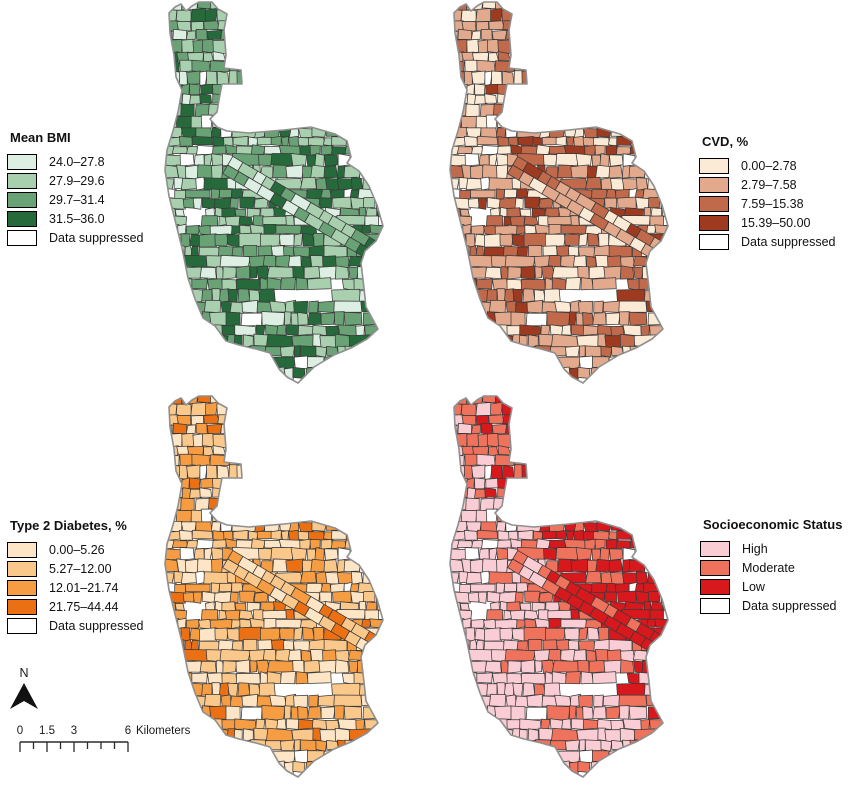 The image size is (864, 795). Describe the element at coordinates (23, 673) in the screenshot. I see `north-label: N` at that location.